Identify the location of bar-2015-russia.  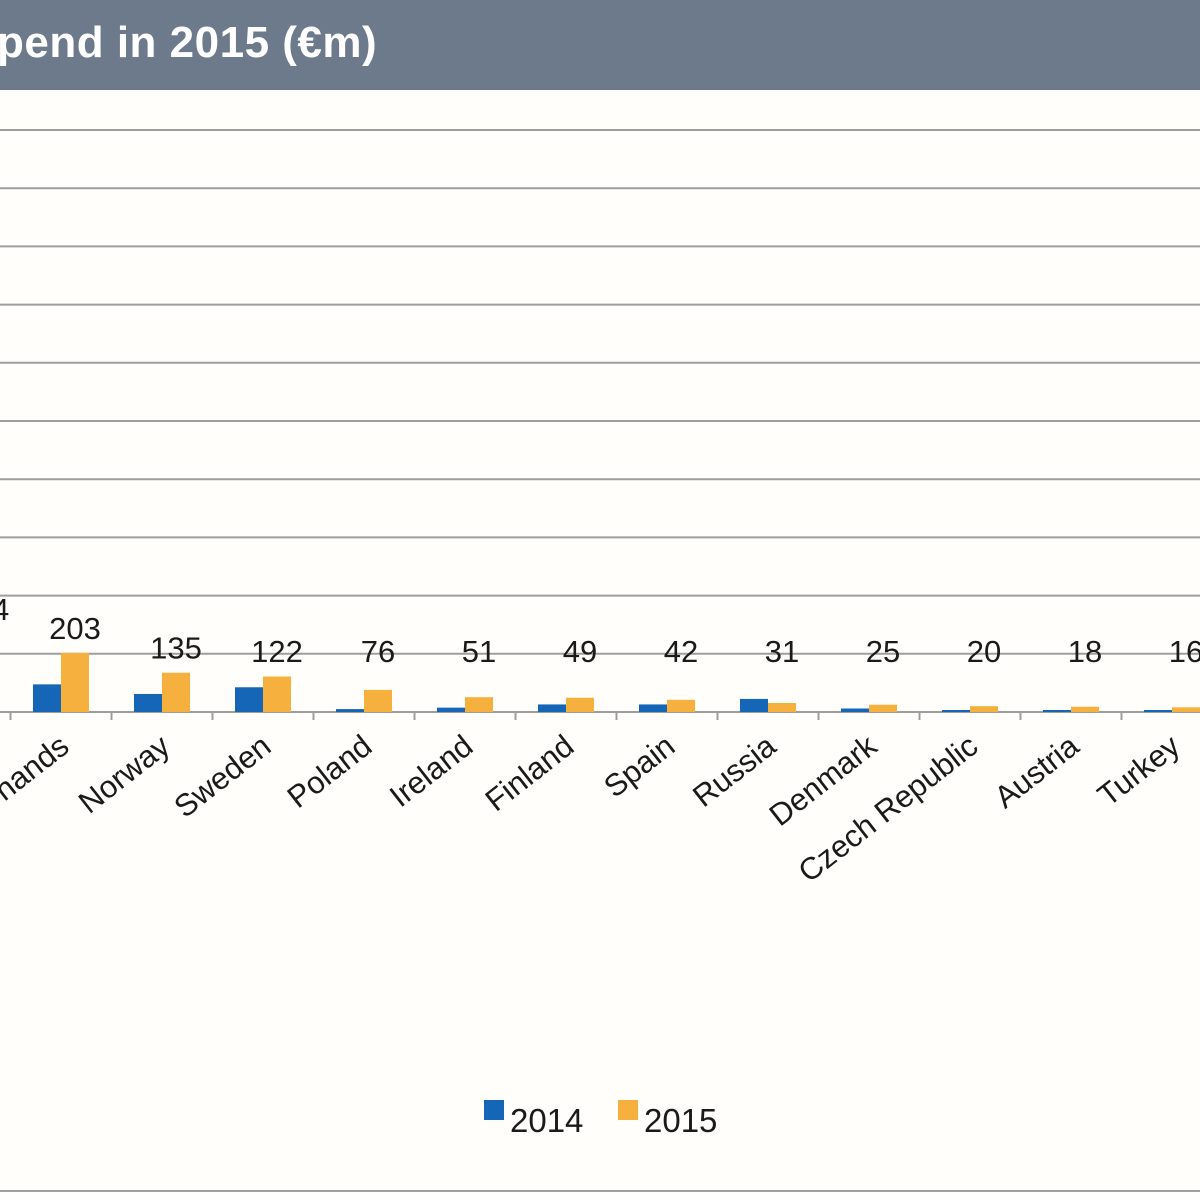
(782, 707).